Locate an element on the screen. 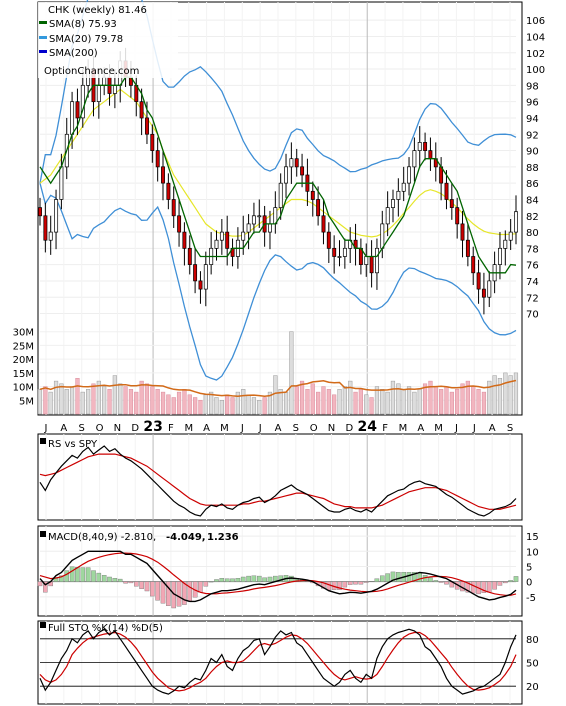 This screenshot has height=706, width=566. sto-tick-label: 50 is located at coordinates (532, 664).